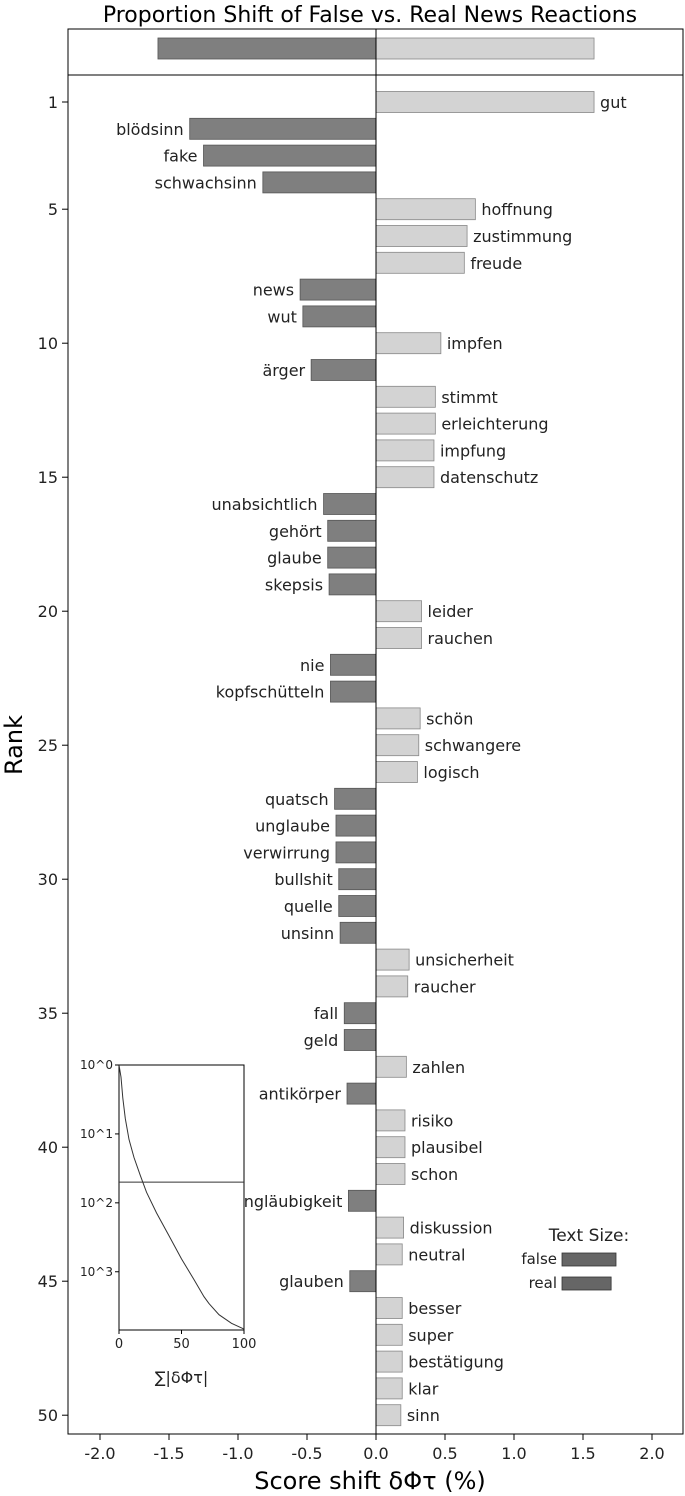  I want to click on word-label-43: diskussion, so click(451, 1228).